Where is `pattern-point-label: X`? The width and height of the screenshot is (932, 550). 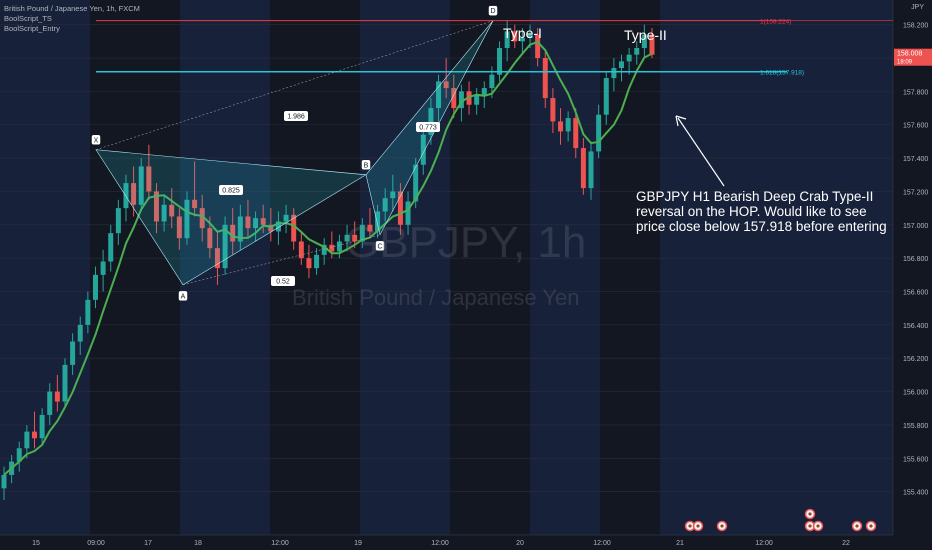
pattern-point-label: X is located at coordinates (96, 140).